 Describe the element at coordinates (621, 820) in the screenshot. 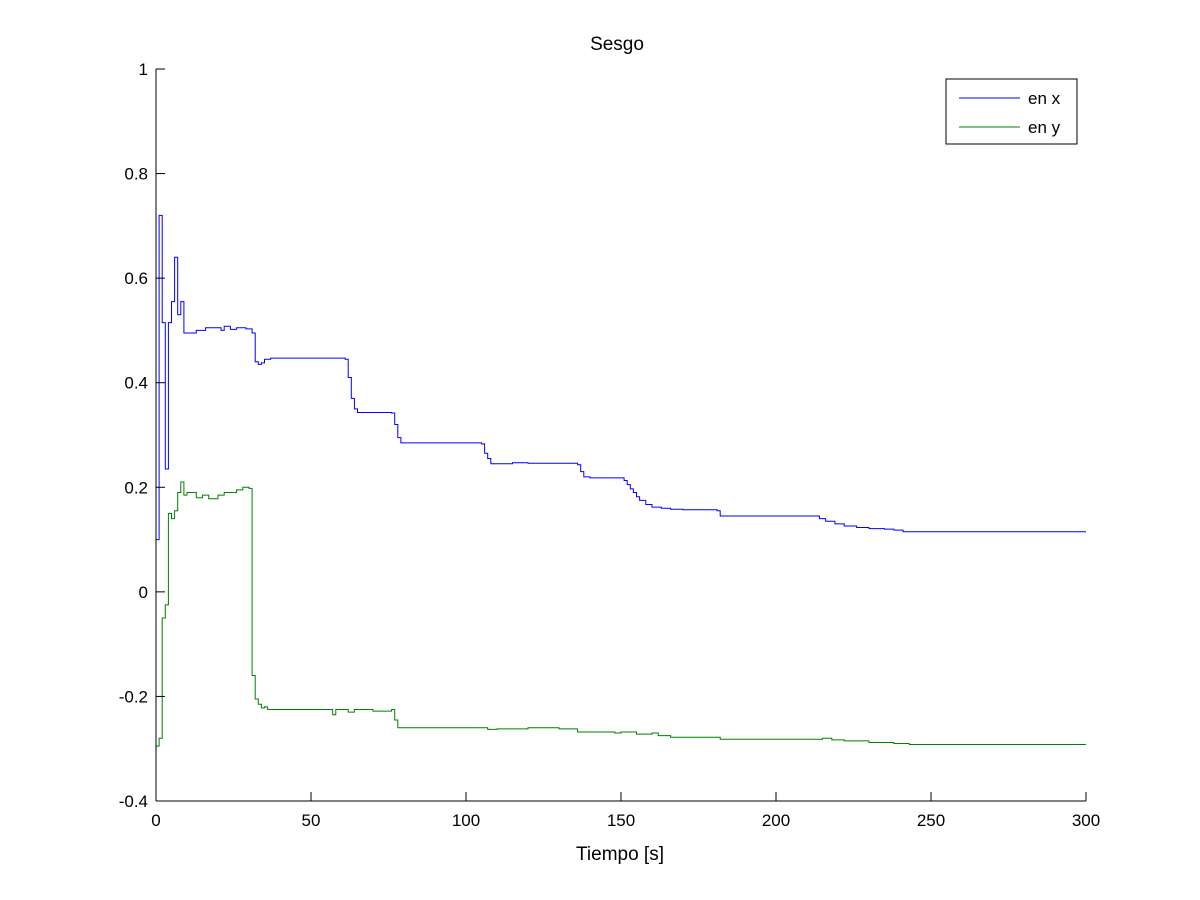

I see `x-tick-label: 150` at that location.